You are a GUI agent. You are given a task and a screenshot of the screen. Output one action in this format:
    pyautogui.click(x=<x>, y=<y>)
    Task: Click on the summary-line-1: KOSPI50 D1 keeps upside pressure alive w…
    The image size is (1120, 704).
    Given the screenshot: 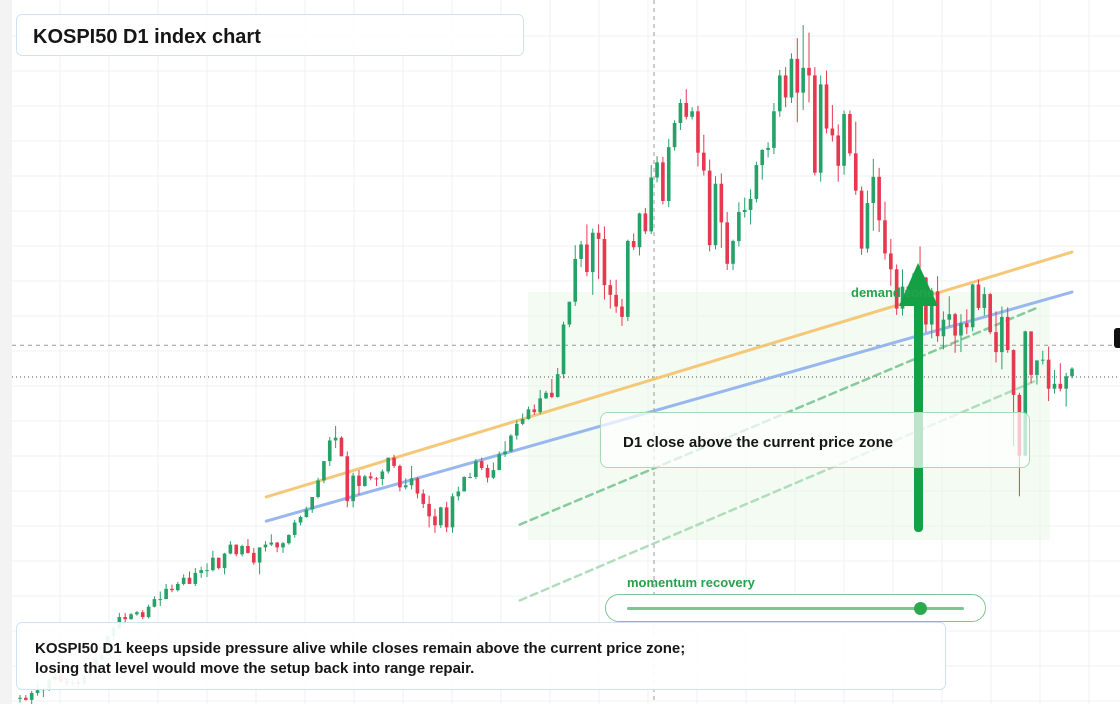 What is the action you would take?
    pyautogui.click(x=360, y=648)
    